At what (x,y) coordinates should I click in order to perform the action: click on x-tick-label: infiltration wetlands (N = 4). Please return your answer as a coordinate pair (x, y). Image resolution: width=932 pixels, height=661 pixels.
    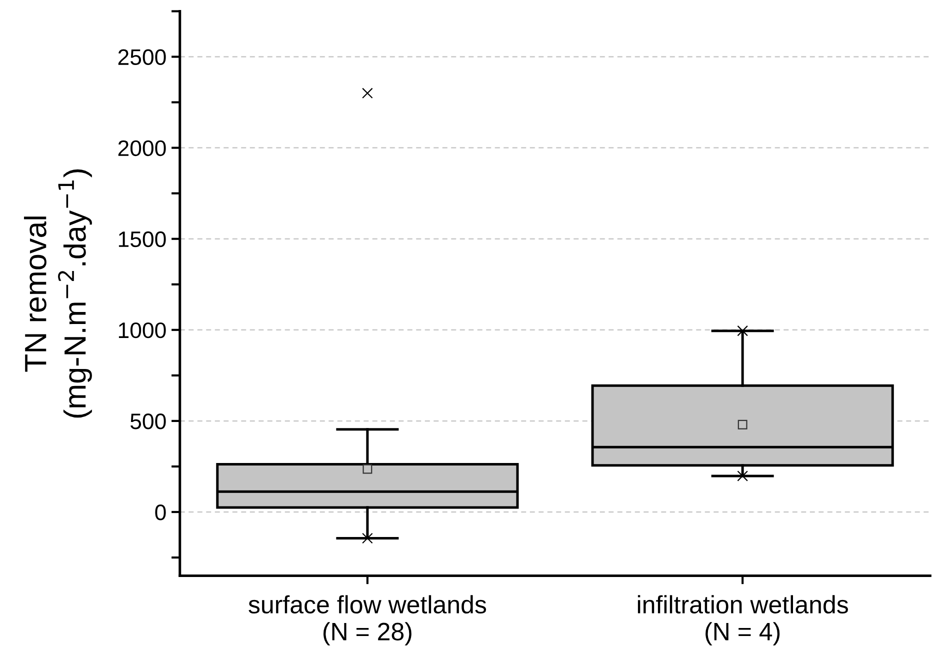
    Looking at the image, I should click on (743, 620).